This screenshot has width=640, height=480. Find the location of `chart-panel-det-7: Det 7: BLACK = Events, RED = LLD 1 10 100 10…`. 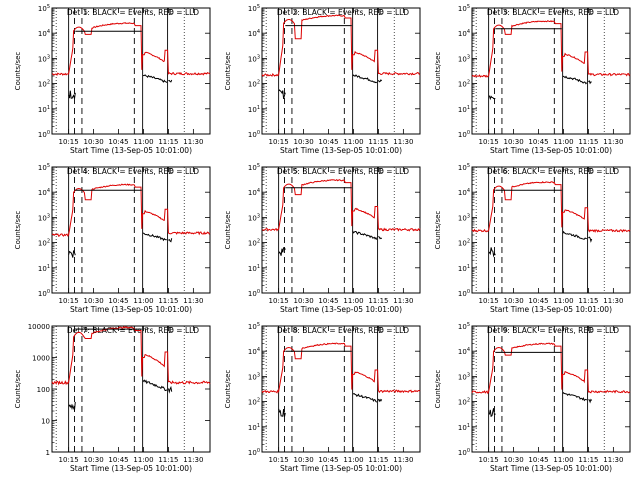

chart-panel-det-7: Det 7: BLACK = Events, RED = LLD 1 10 100 10… is located at coordinates (112, 398).